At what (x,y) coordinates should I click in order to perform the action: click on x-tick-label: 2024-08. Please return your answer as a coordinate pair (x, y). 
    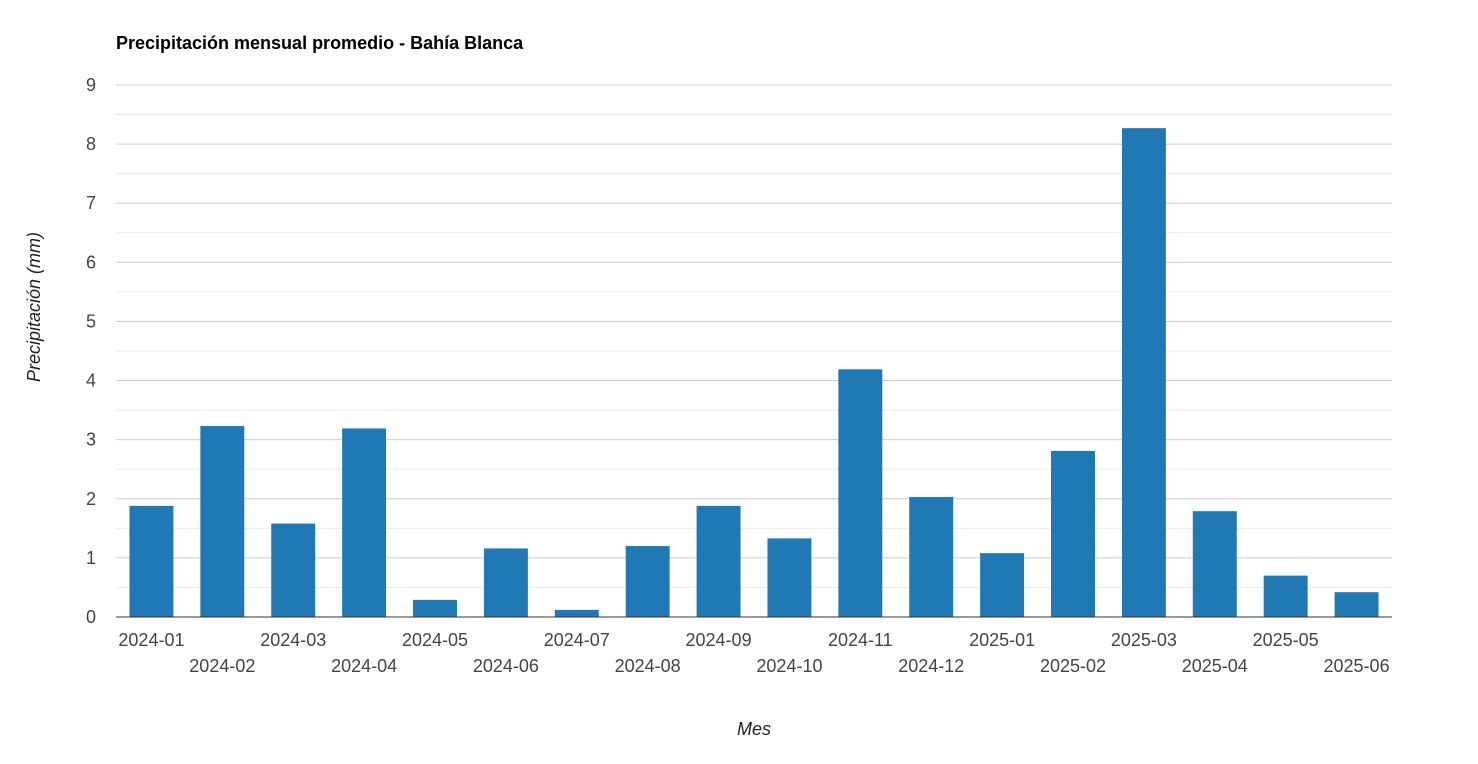
    Looking at the image, I should click on (648, 666).